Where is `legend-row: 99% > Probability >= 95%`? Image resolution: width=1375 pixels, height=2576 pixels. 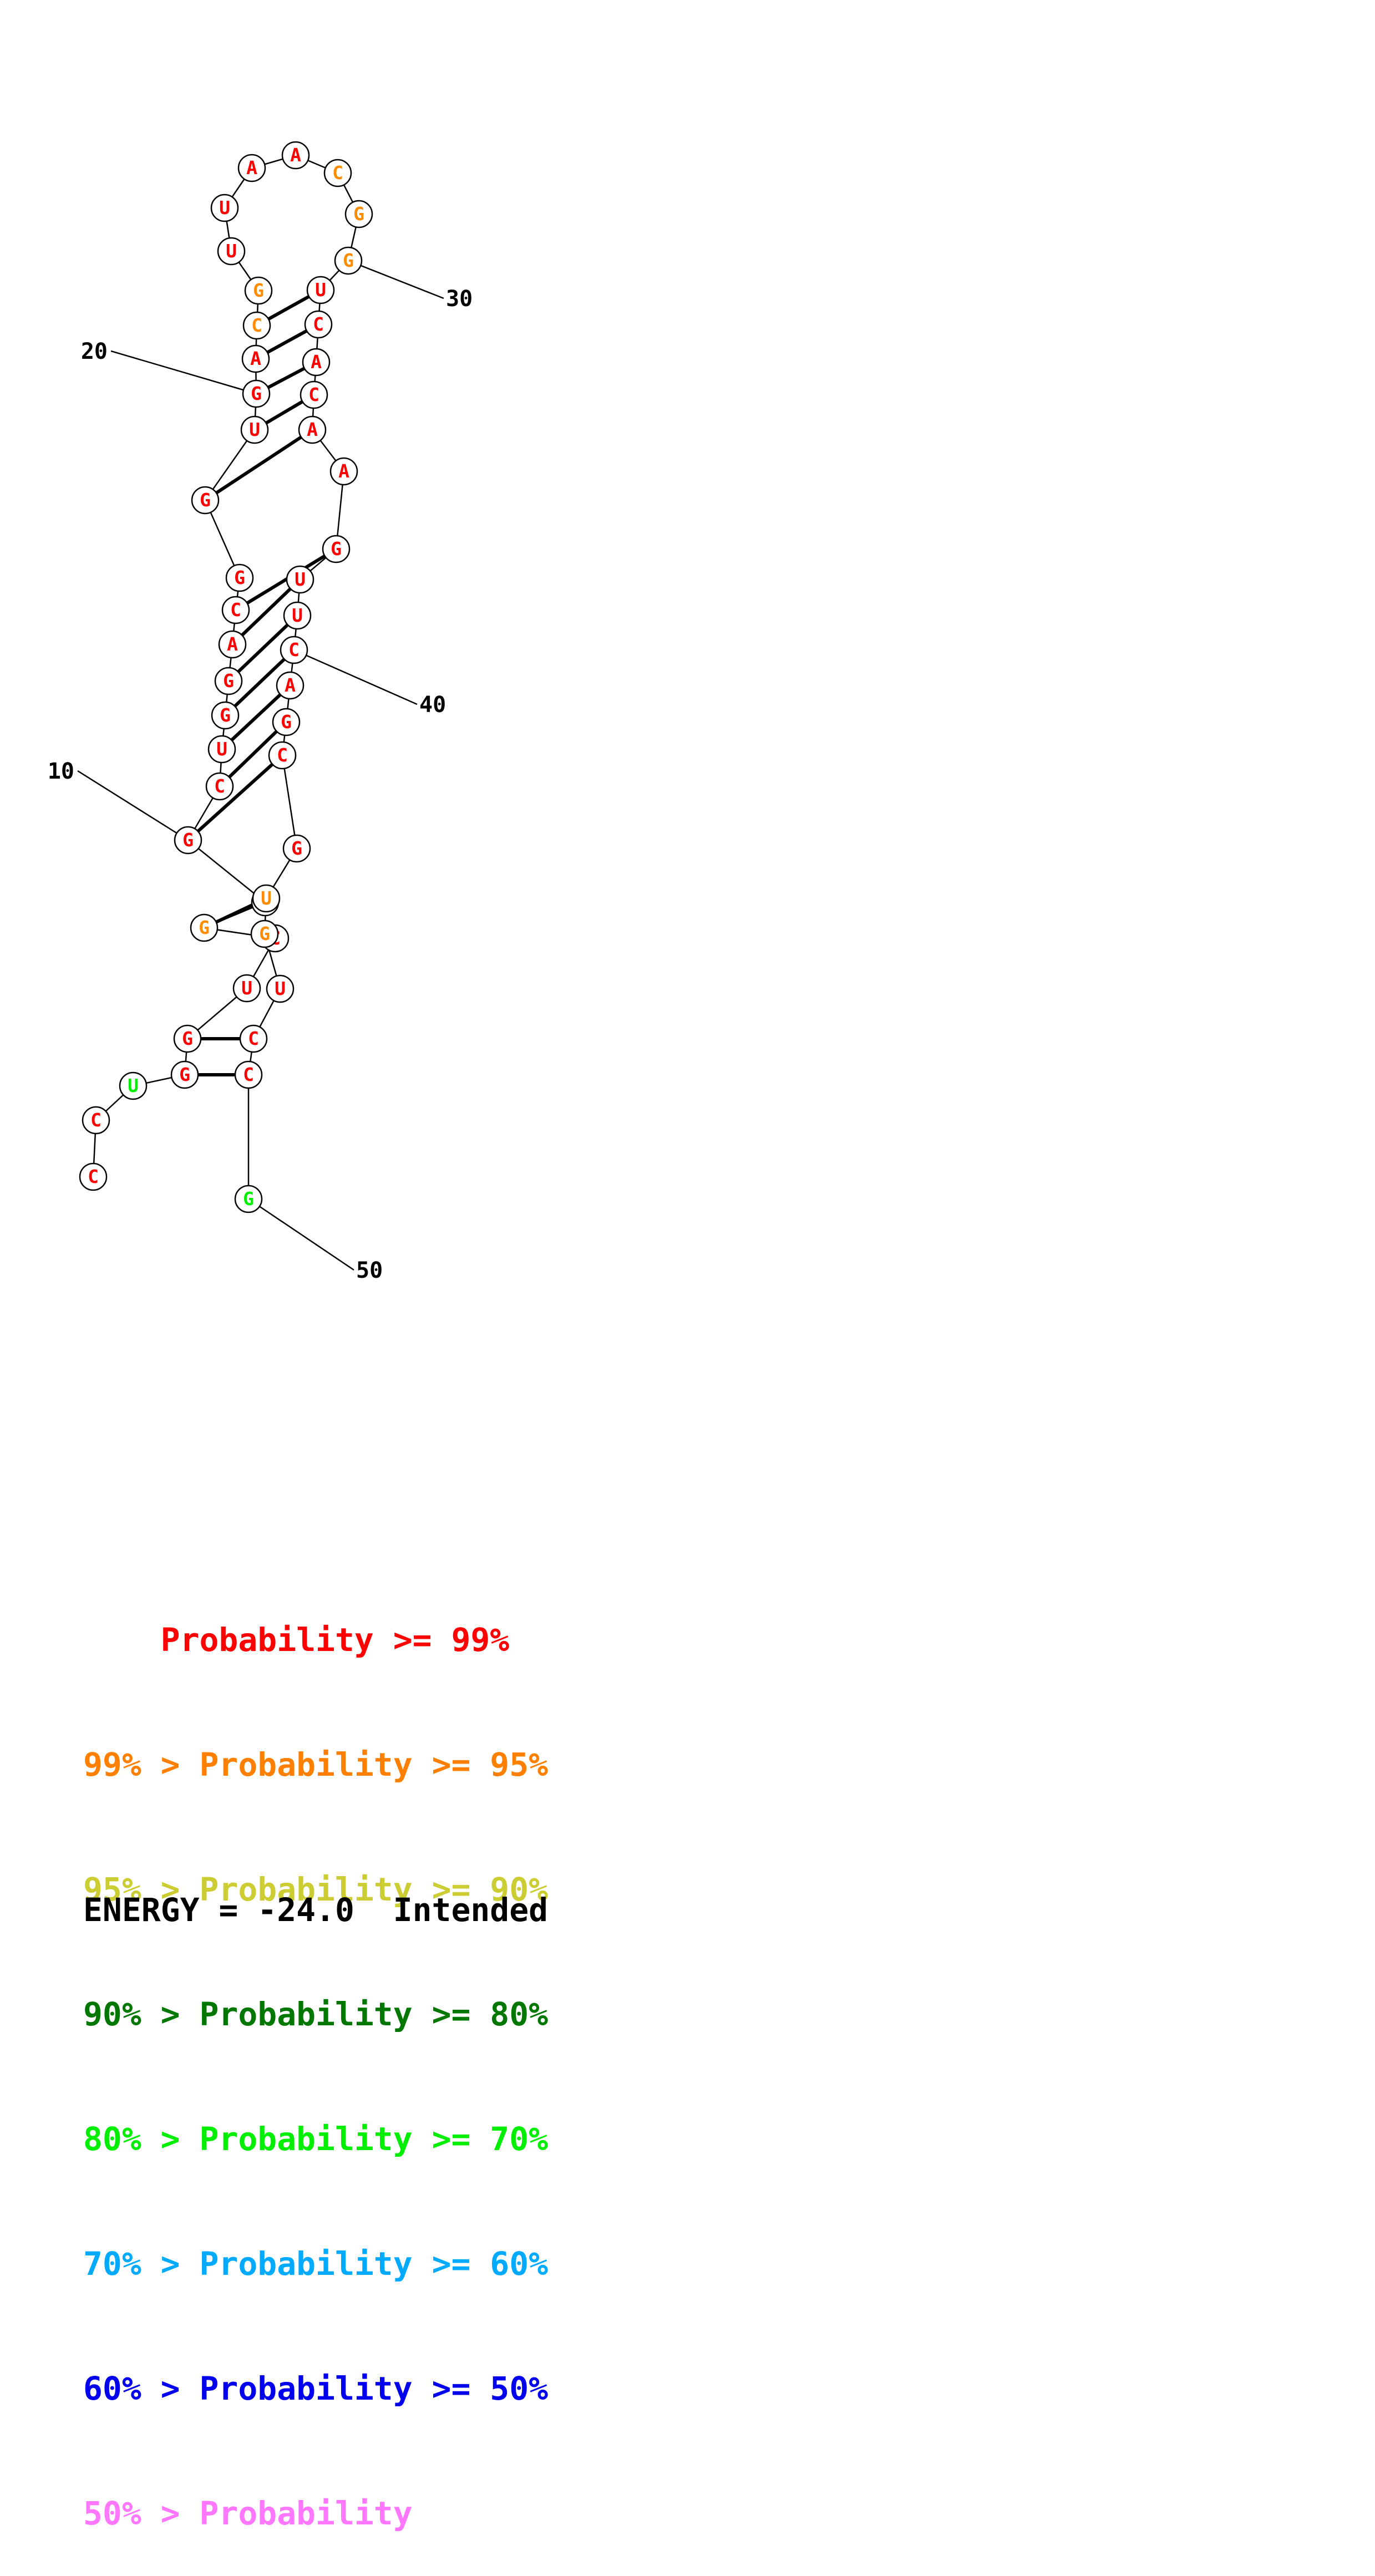 legend-row: 99% > Probability >= 95% is located at coordinates (315, 1765).